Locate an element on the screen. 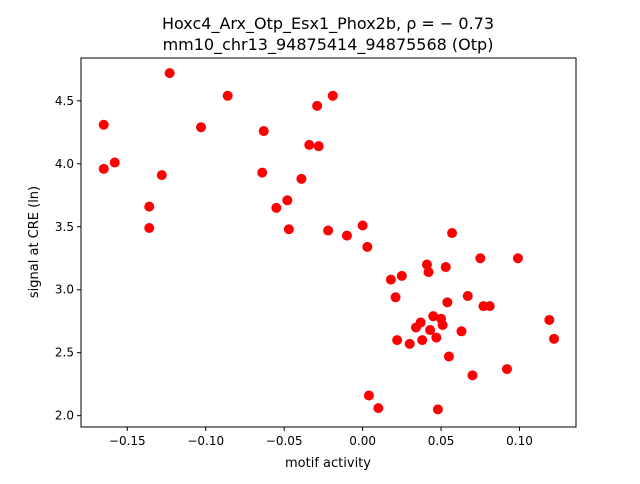 This screenshot has width=640, height=484. y-tick-label: 3.0 is located at coordinates (64, 290).